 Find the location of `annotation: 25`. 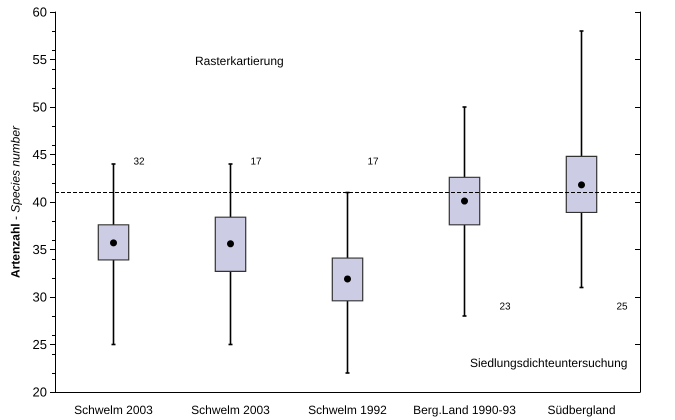

annotation: 25 is located at coordinates (622, 307).